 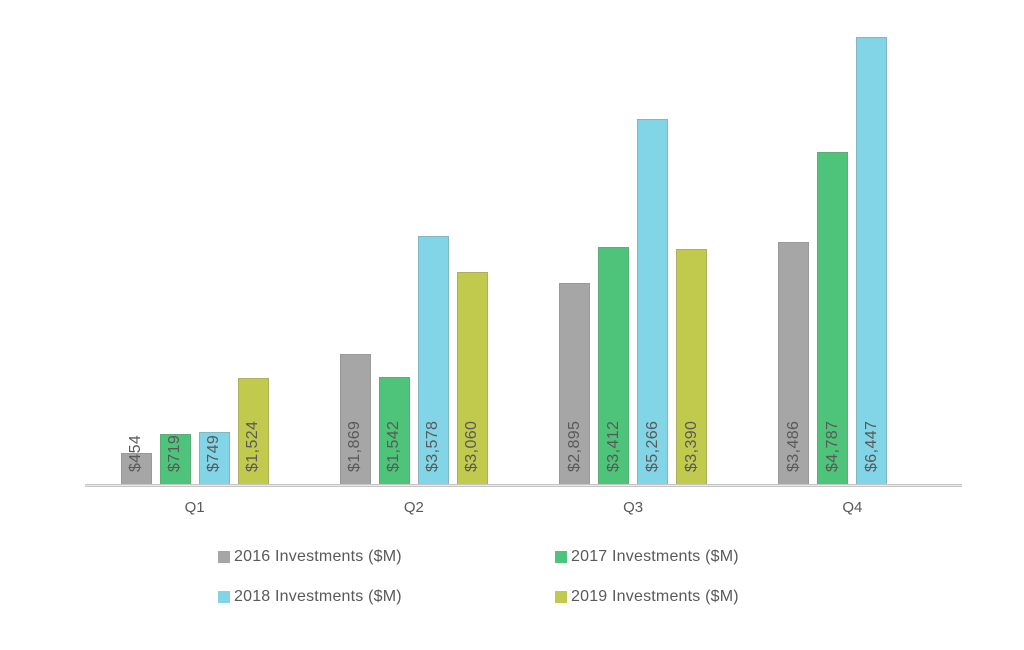 I want to click on x-axis-label-q1: Q1, so click(x=194, y=507).